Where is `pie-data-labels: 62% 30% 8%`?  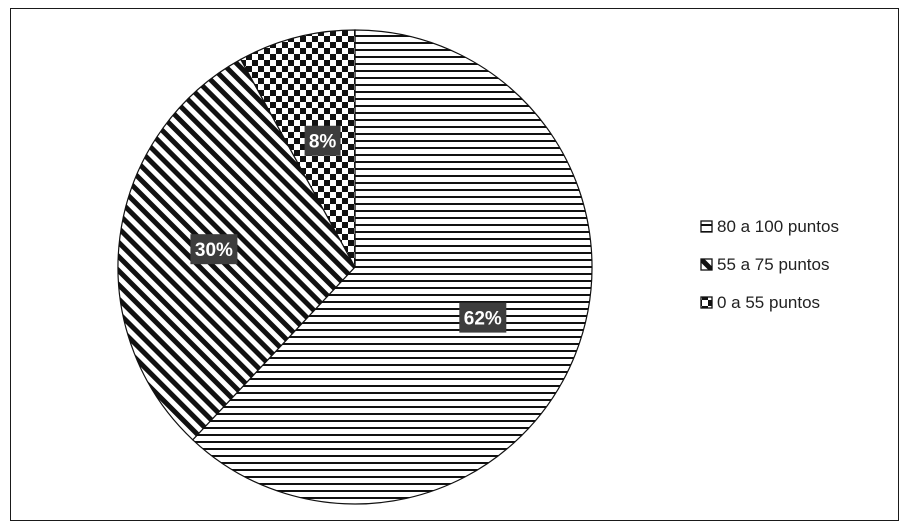
pie-data-labels: 62% 30% 8% is located at coordinates (348, 229).